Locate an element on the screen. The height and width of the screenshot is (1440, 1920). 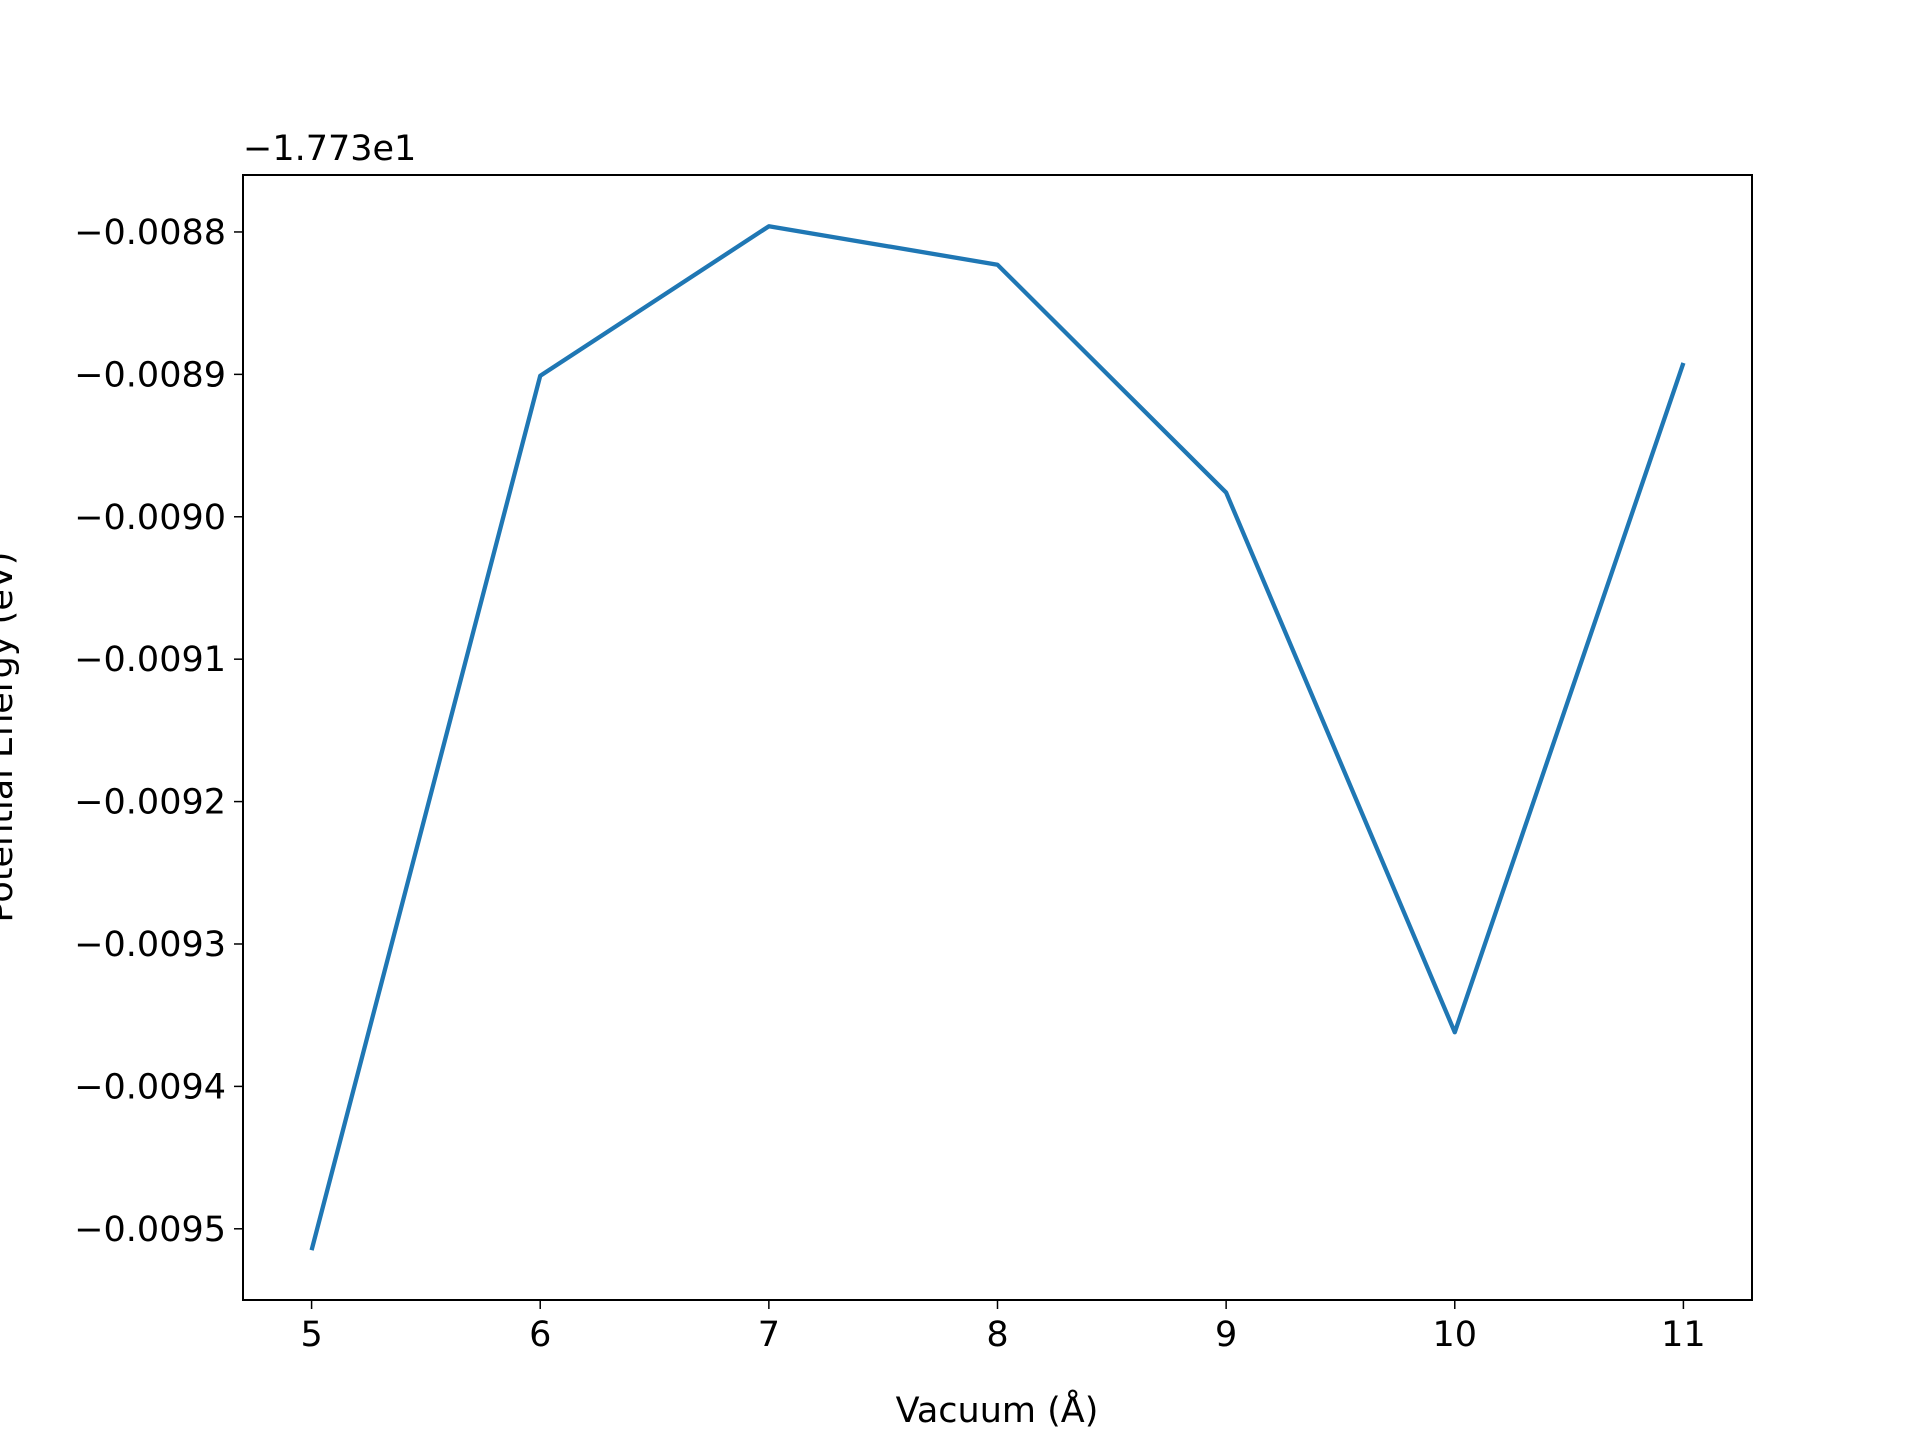
x-tick-label: 8 is located at coordinates (997, 1335).